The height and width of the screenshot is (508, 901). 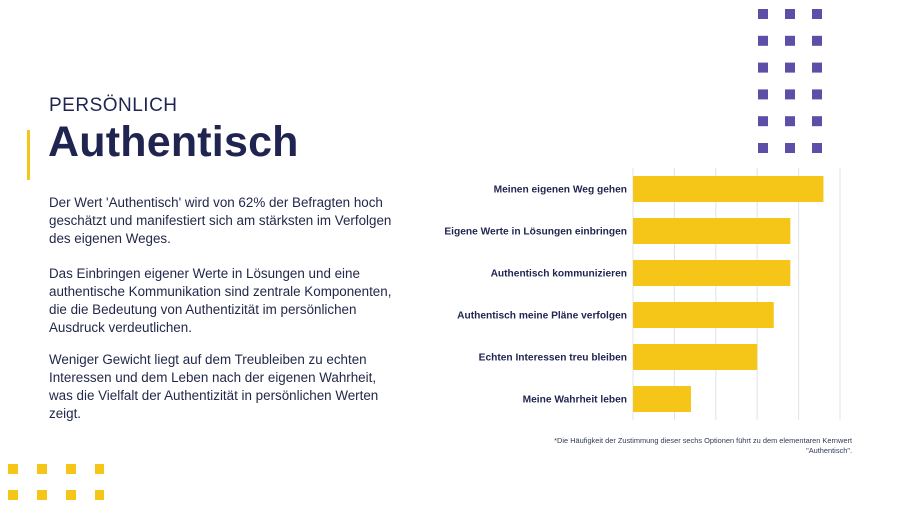 What do you see at coordinates (535, 232) in the screenshot?
I see `category-label: Eigene Werte in Lösungen einbringen` at bounding box center [535, 232].